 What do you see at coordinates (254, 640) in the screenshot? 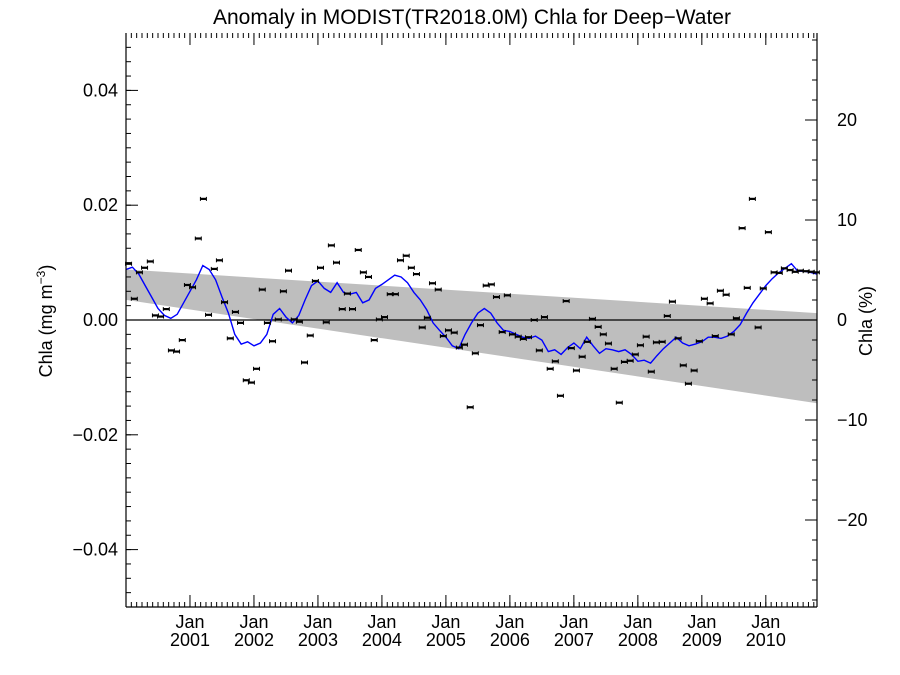
I see `x-tick-label-year: 2002` at bounding box center [254, 640].